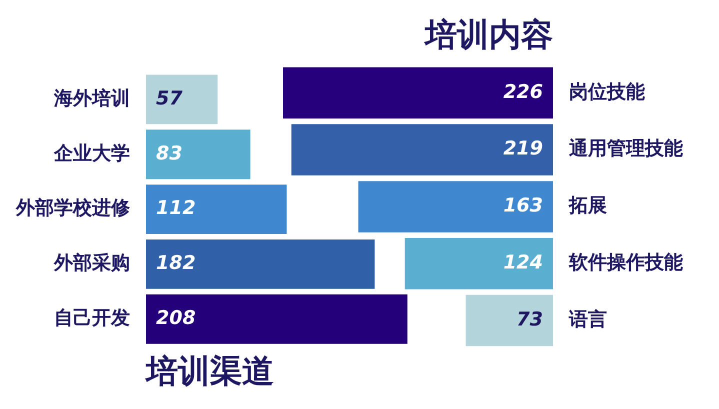 This screenshot has height=409, width=719. Describe the element at coordinates (176, 263) in the screenshot. I see `data-label: 182` at that location.